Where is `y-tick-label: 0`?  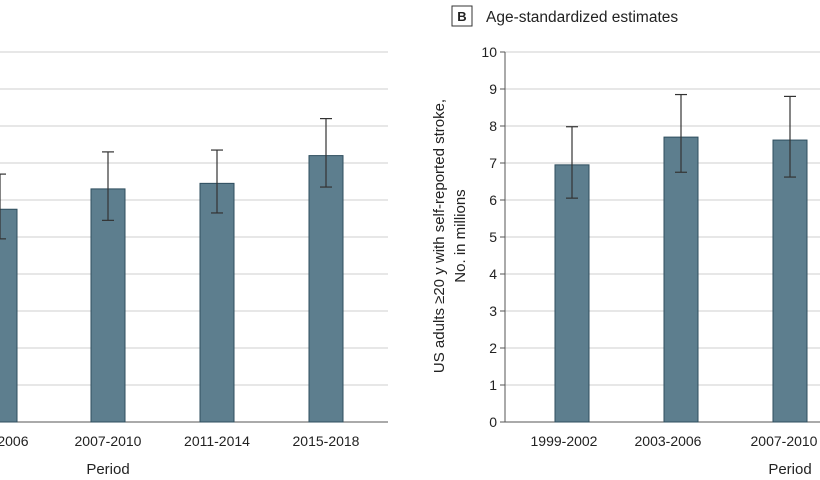 y-tick-label: 0 is located at coordinates (493, 422).